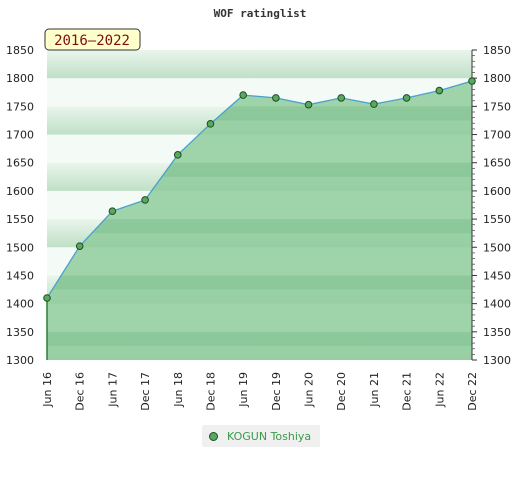  Describe the element at coordinates (497, 50) in the screenshot. I see `y-tick-label-right: 1850` at that location.